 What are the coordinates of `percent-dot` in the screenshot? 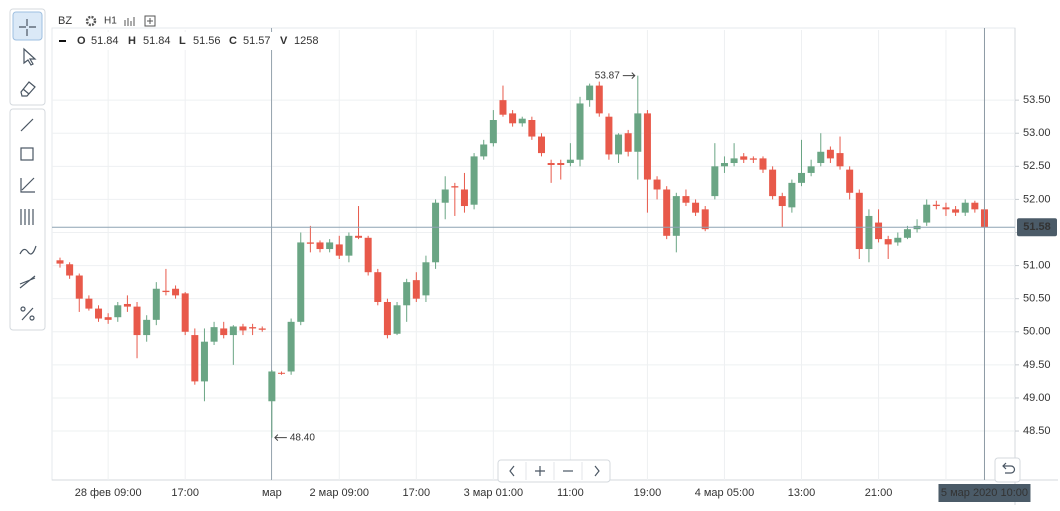 It's located at (32, 318).